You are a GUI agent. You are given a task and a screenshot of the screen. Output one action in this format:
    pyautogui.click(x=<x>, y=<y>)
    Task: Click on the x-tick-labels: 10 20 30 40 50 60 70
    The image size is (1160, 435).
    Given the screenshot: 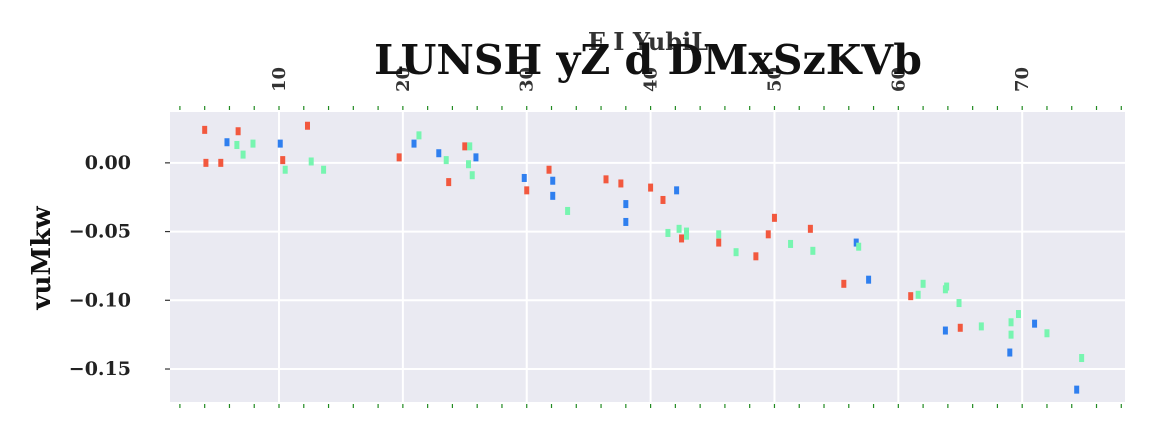 What is the action you would take?
    pyautogui.click(x=651, y=79)
    